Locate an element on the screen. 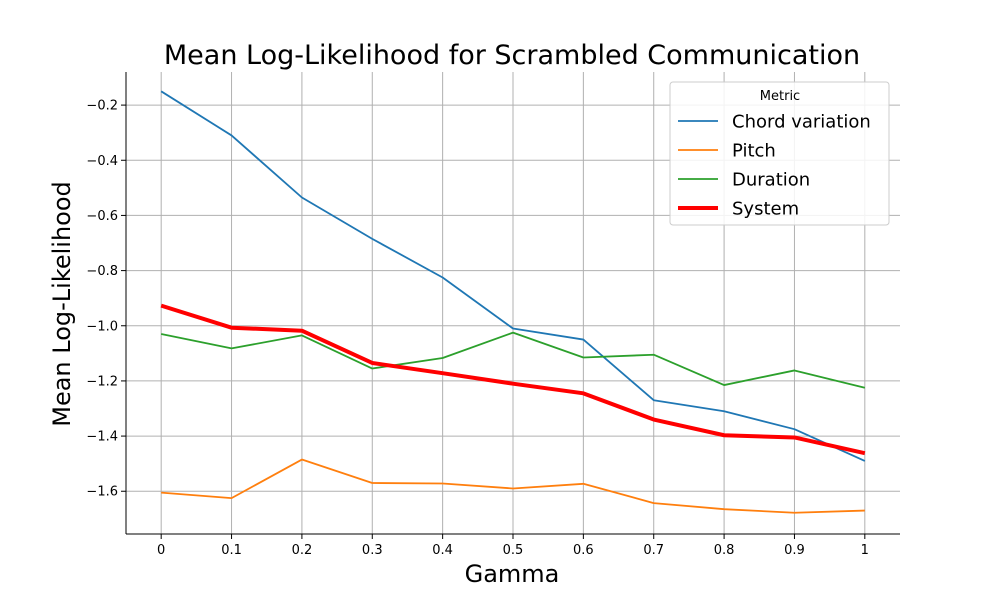 Image resolution: width=1000 pixels, height=600 pixels. legend-box is located at coordinates (779, 153).